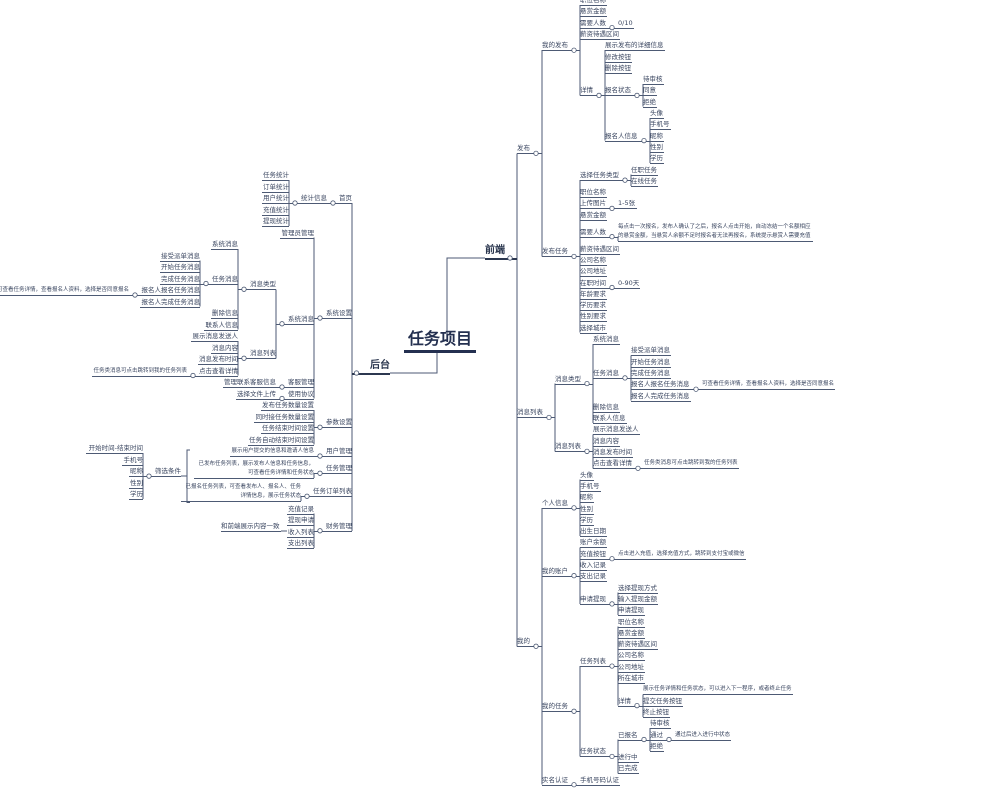  I want to click on topic: 报名人完成任务消息, so click(661, 396).